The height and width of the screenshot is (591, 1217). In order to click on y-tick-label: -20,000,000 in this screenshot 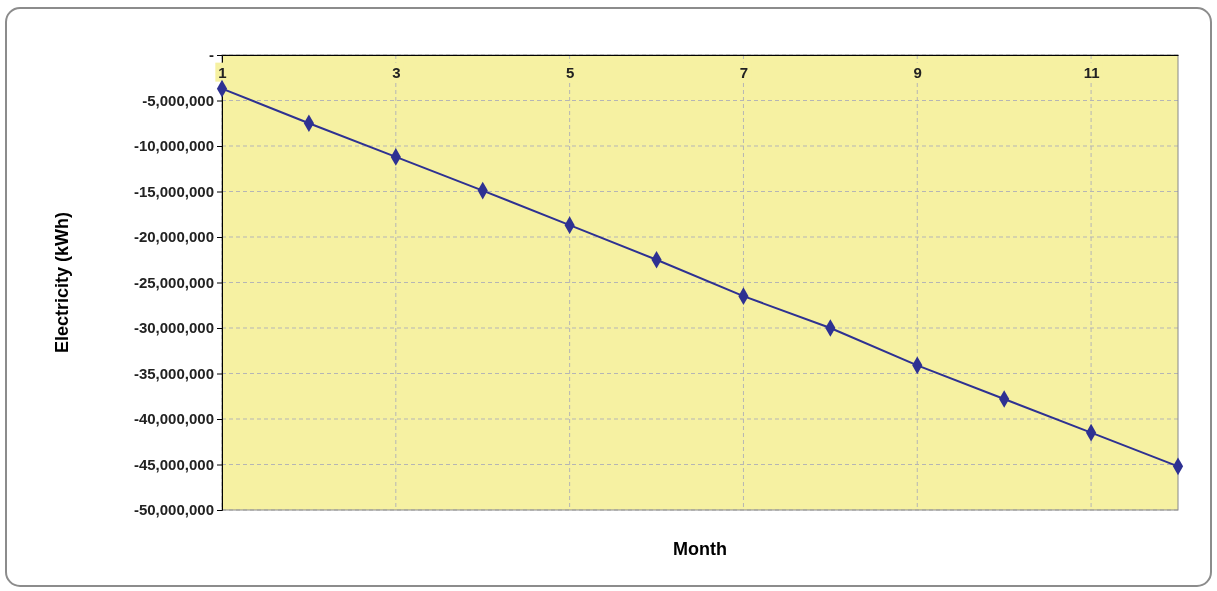, I will do `click(173, 237)`.